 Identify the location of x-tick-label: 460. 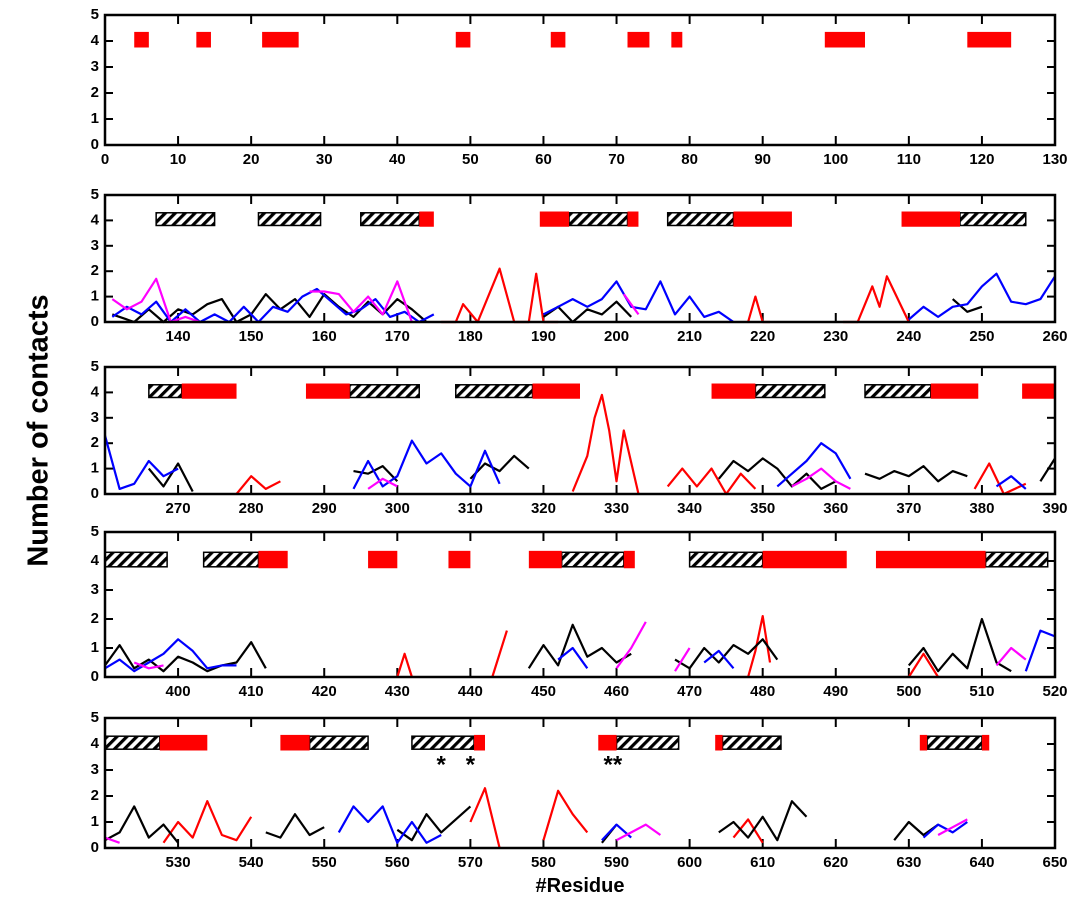
(616, 691).